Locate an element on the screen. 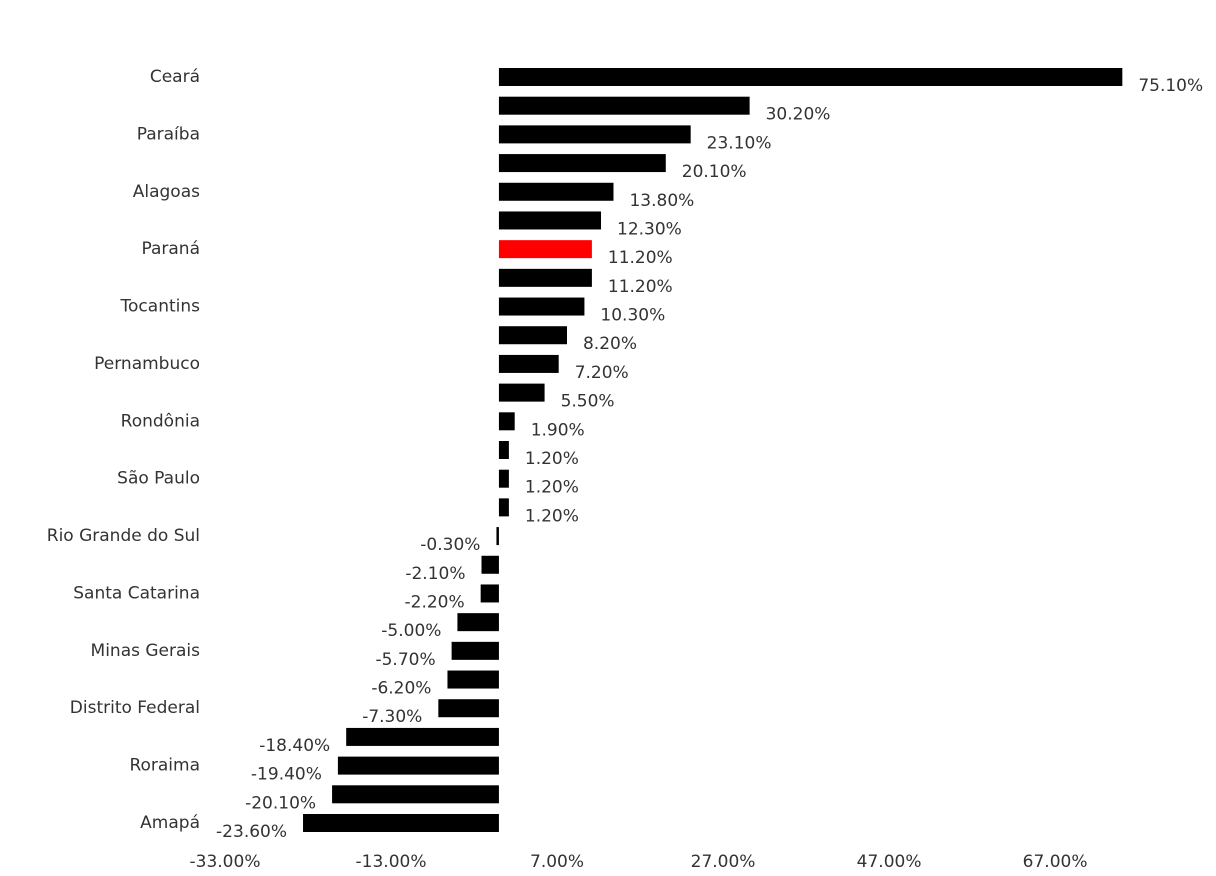 Image resolution: width=1216 pixels, height=876 pixels. value-label: 1.90% is located at coordinates (558, 430).